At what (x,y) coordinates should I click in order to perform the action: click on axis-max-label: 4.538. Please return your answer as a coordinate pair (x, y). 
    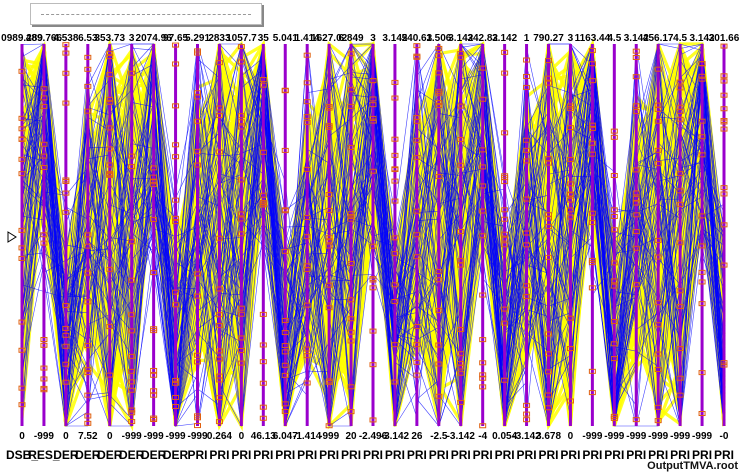
    Looking at the image, I should click on (65, 38).